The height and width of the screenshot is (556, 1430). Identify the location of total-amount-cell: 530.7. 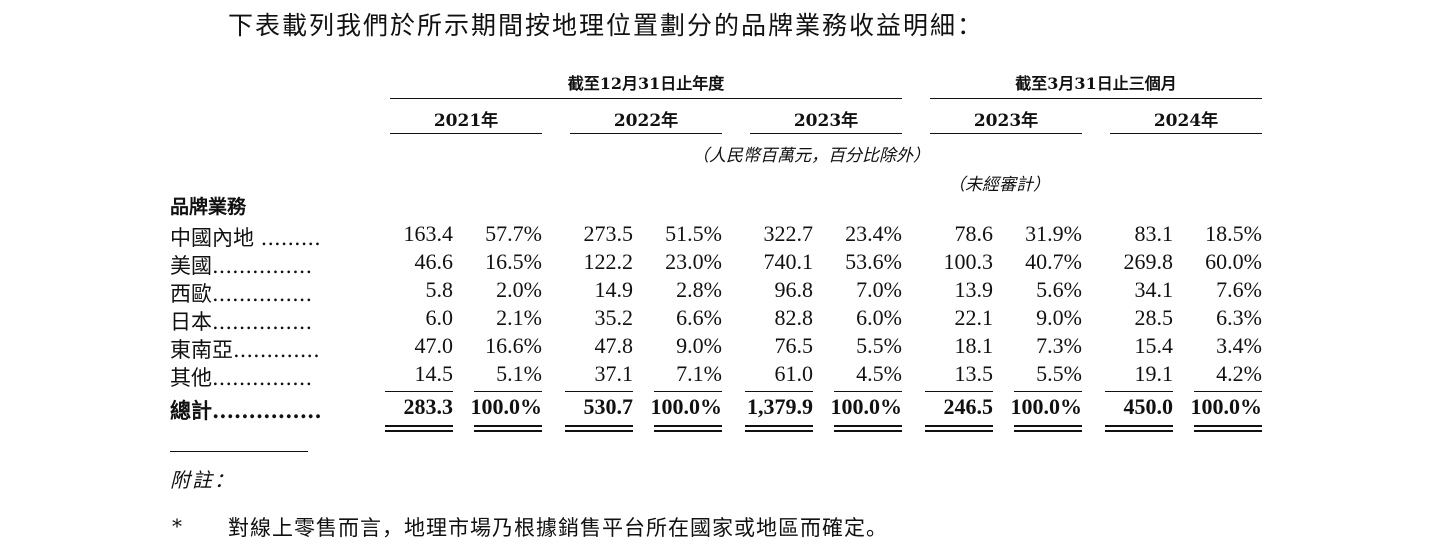
(608, 406).